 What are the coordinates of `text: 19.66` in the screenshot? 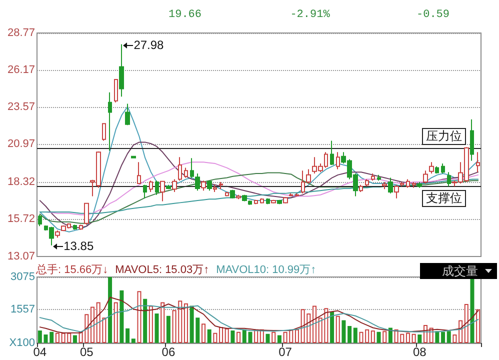 It's located at (185, 15).